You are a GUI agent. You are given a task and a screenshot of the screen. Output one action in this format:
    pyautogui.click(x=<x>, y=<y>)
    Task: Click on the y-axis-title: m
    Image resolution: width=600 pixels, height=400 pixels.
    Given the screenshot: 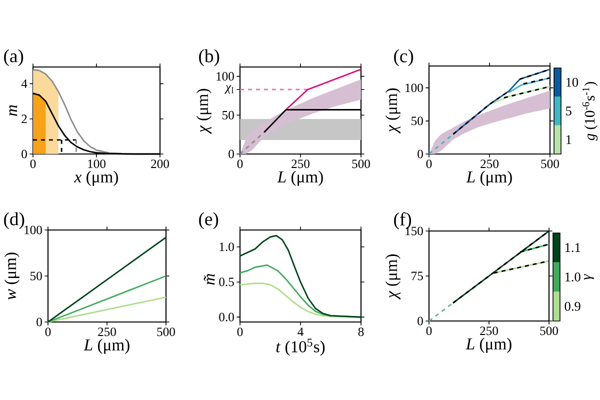 What is the action you would take?
    pyautogui.click(x=13, y=110)
    